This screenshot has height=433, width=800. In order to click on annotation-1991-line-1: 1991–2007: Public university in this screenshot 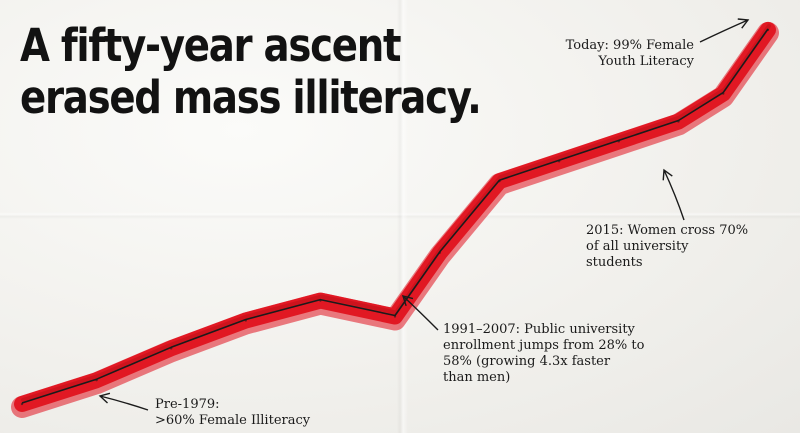, I will do `click(539, 329)`.